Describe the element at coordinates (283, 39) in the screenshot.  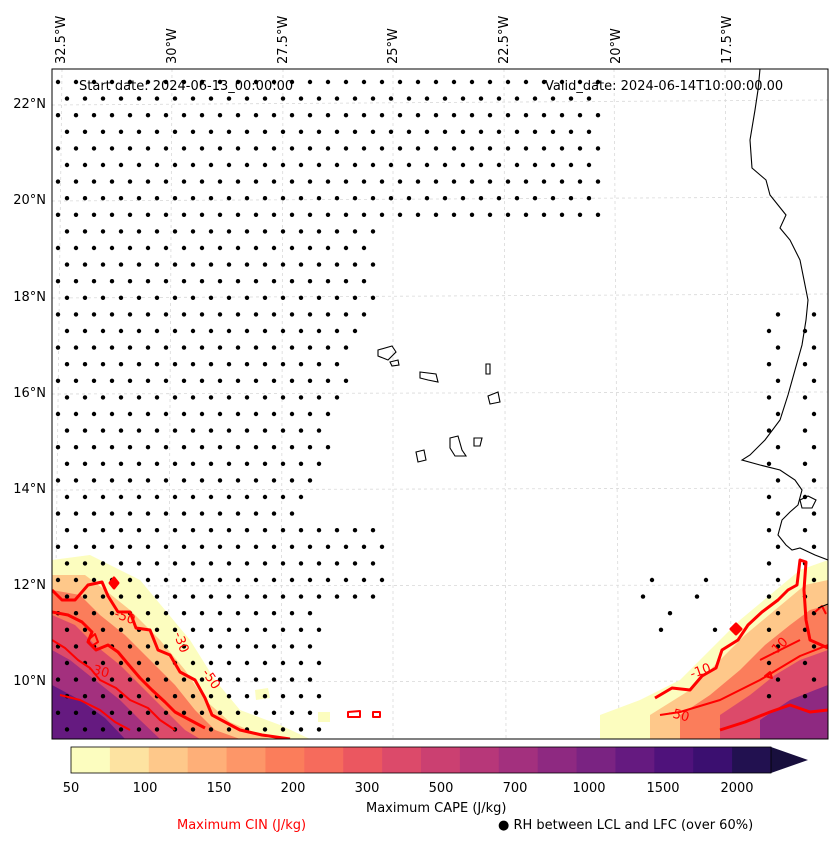
I see `lon-label: 27.5°W` at that location.